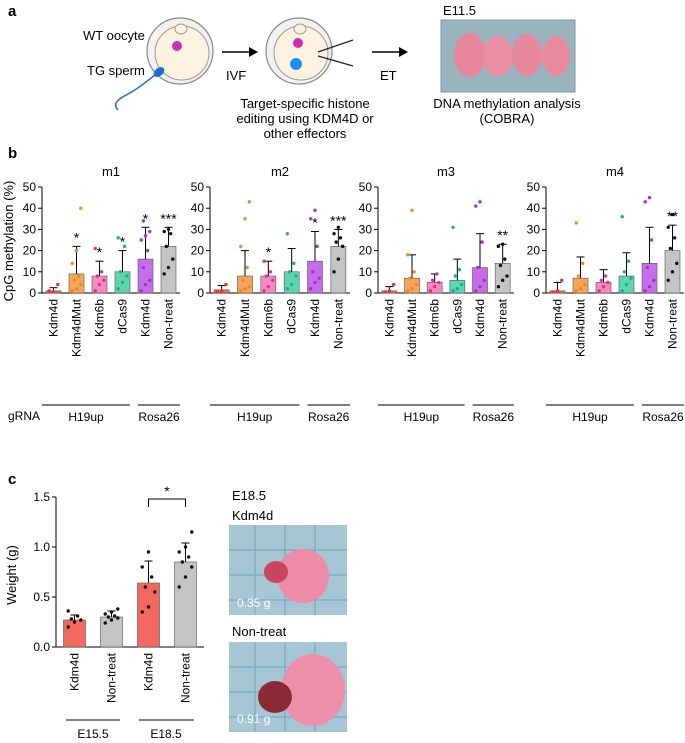 Image resolution: width=685 pixels, height=743 pixels. What do you see at coordinates (185, 604) in the screenshot?
I see `bar-non-treat` at bounding box center [185, 604].